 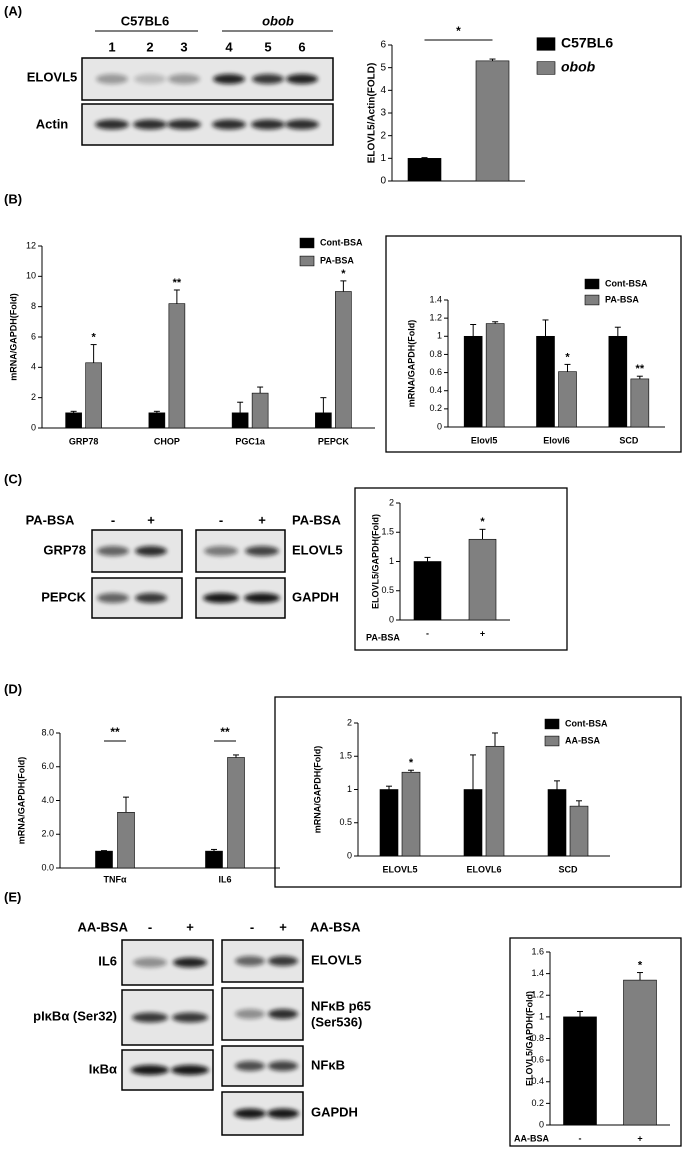 I want to click on y-tick-label: 0.4, so click(x=435, y=390).